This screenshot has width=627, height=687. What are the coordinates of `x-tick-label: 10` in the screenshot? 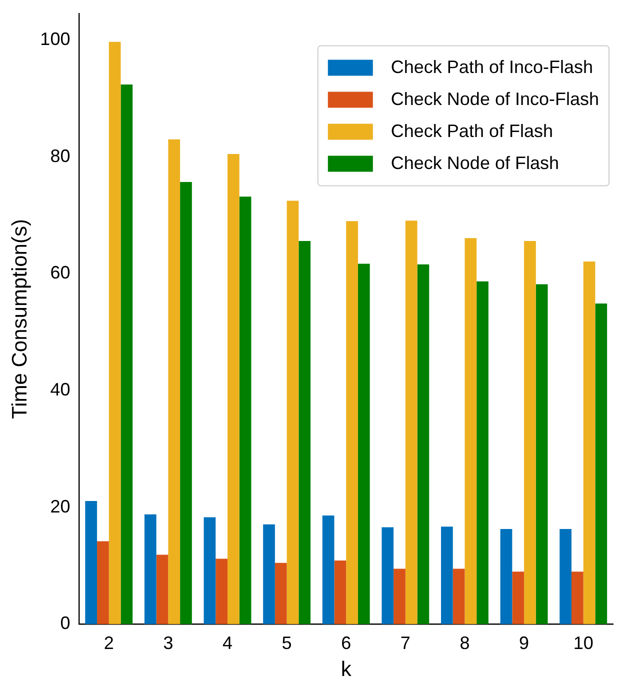 It's located at (583, 642).